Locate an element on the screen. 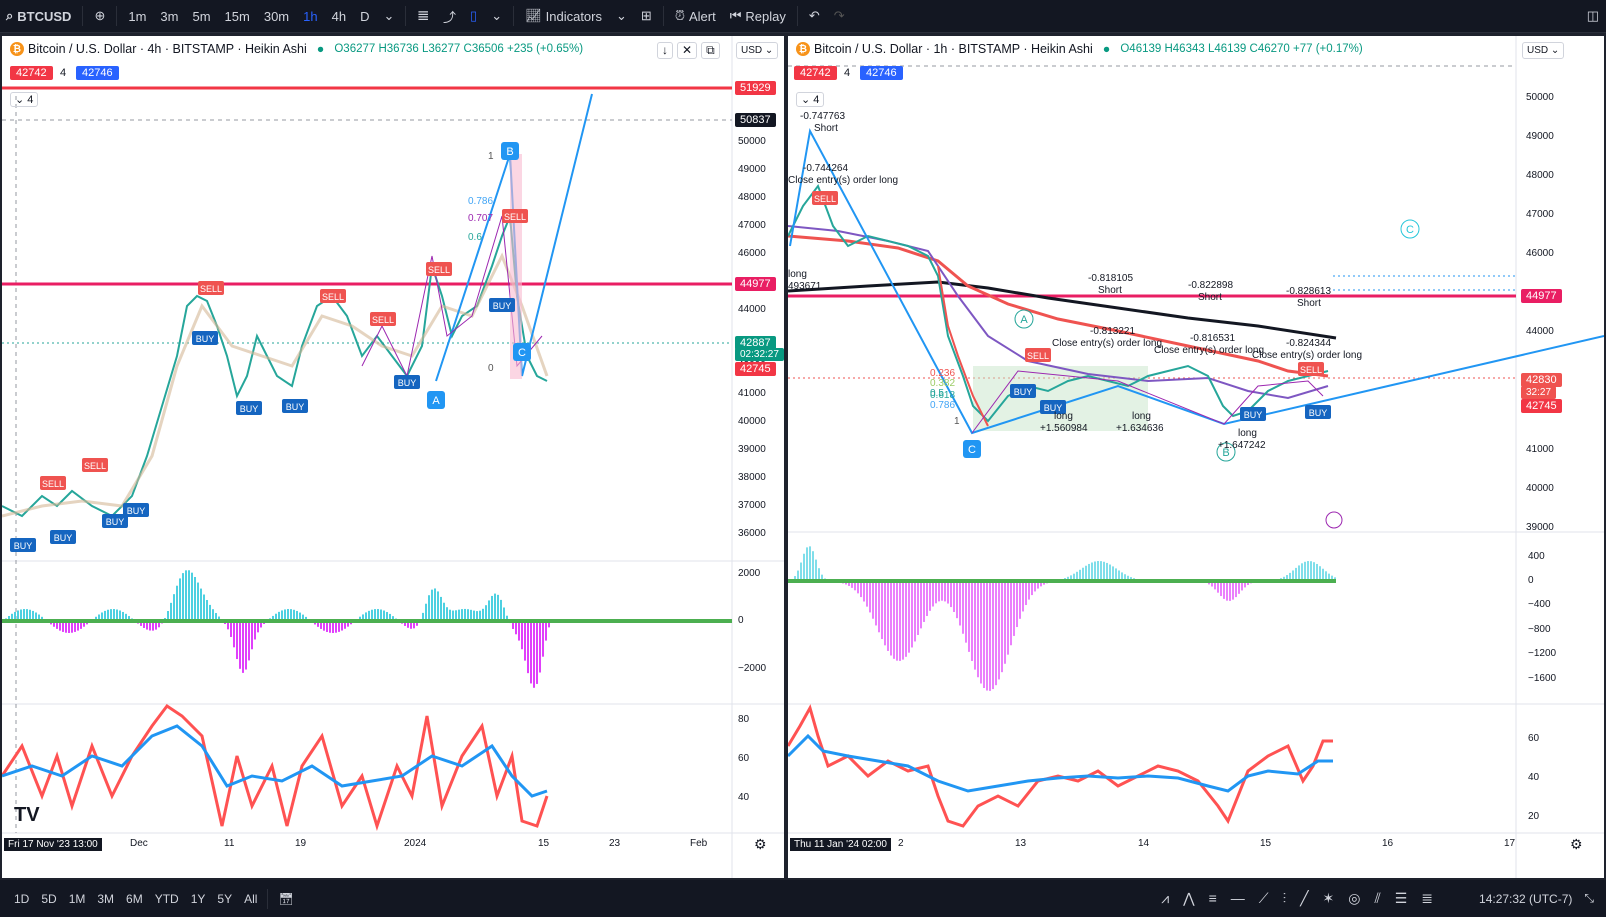 This screenshot has width=1606, height=917. compare-button: ⤴ is located at coordinates (449, 16).